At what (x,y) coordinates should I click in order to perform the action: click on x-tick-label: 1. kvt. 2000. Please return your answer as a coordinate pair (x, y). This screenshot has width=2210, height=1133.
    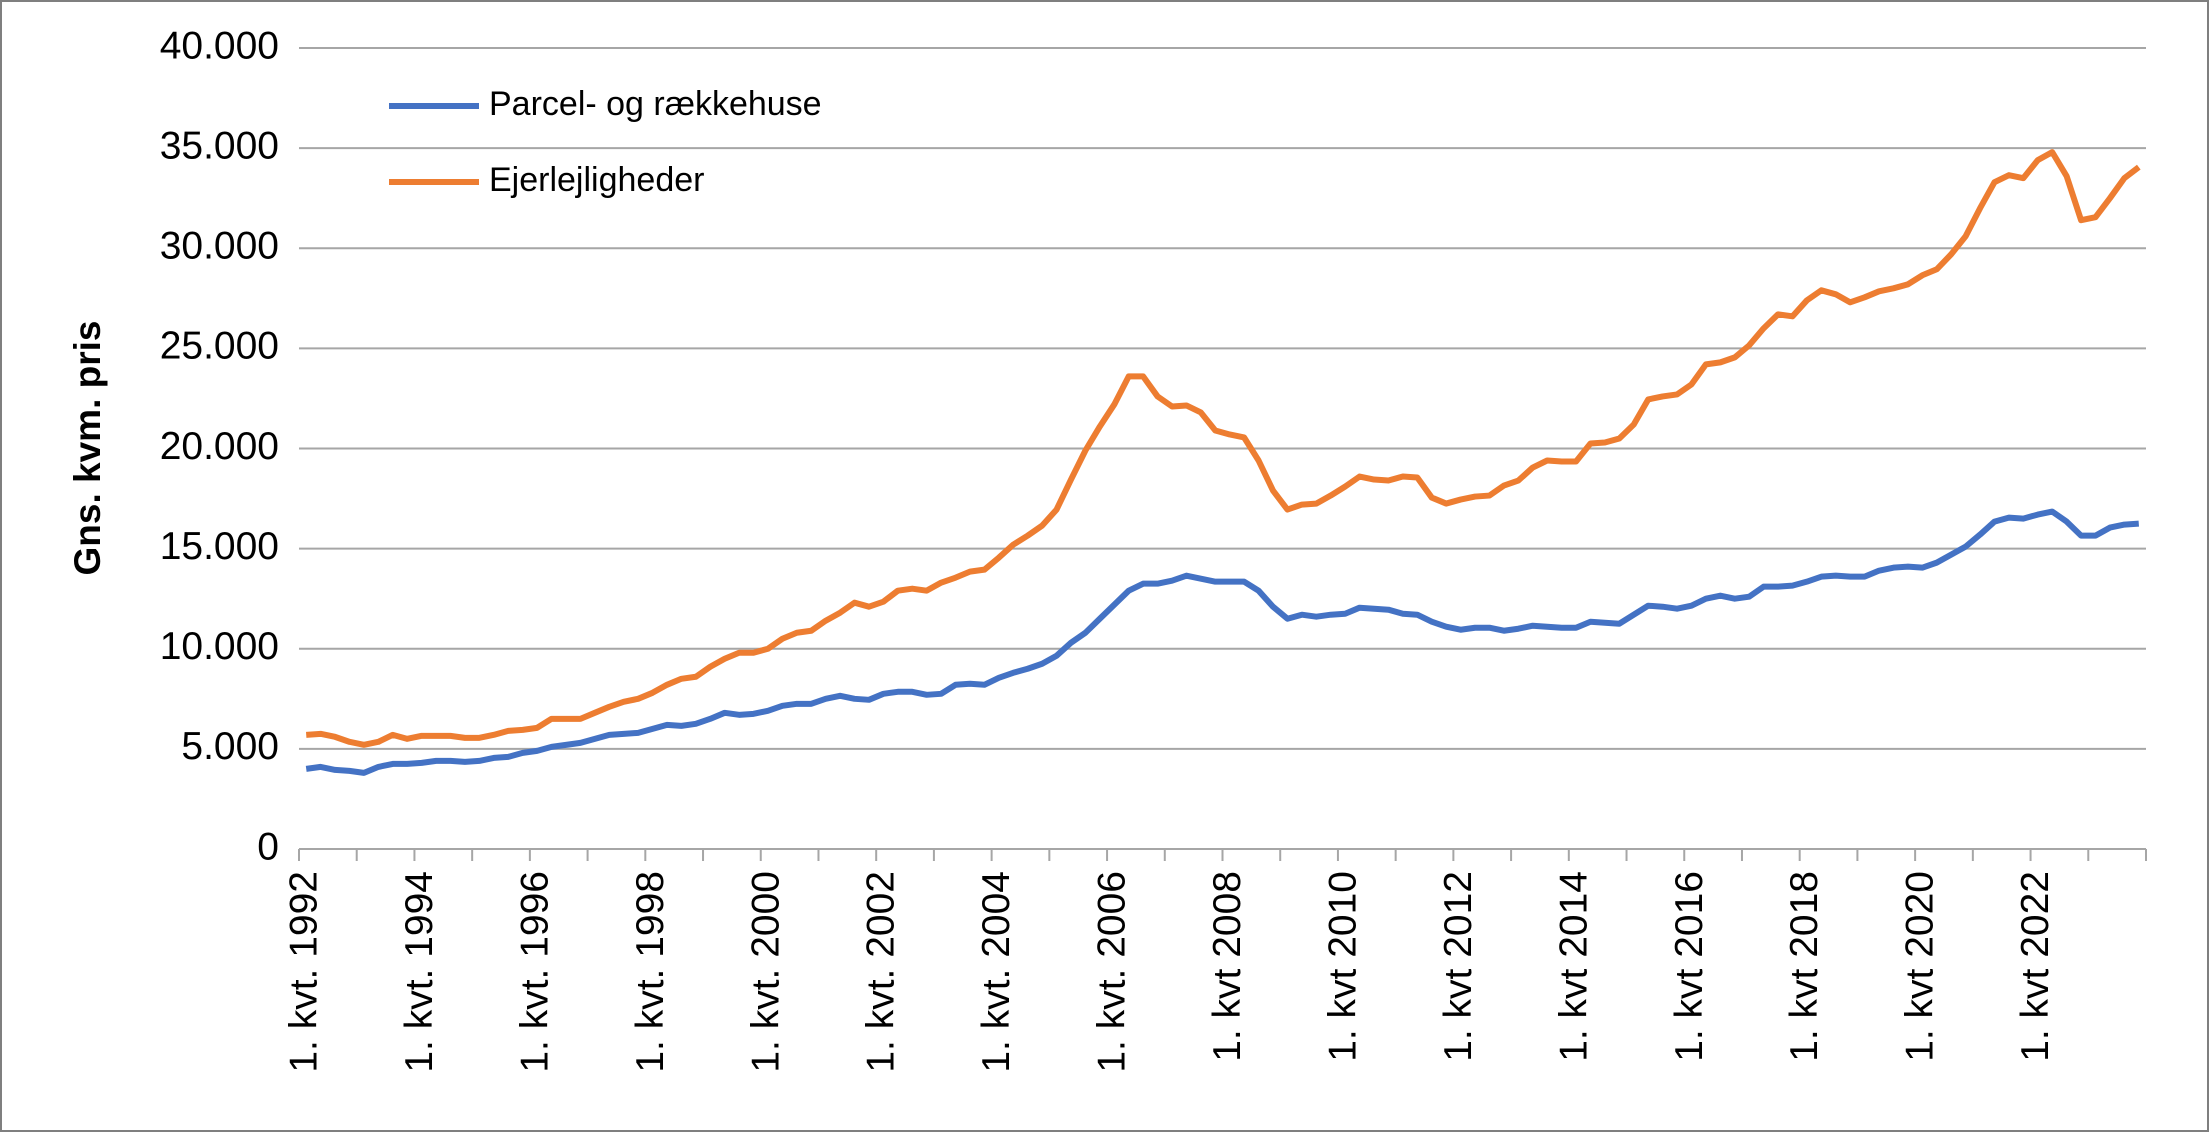
    Looking at the image, I should click on (765, 972).